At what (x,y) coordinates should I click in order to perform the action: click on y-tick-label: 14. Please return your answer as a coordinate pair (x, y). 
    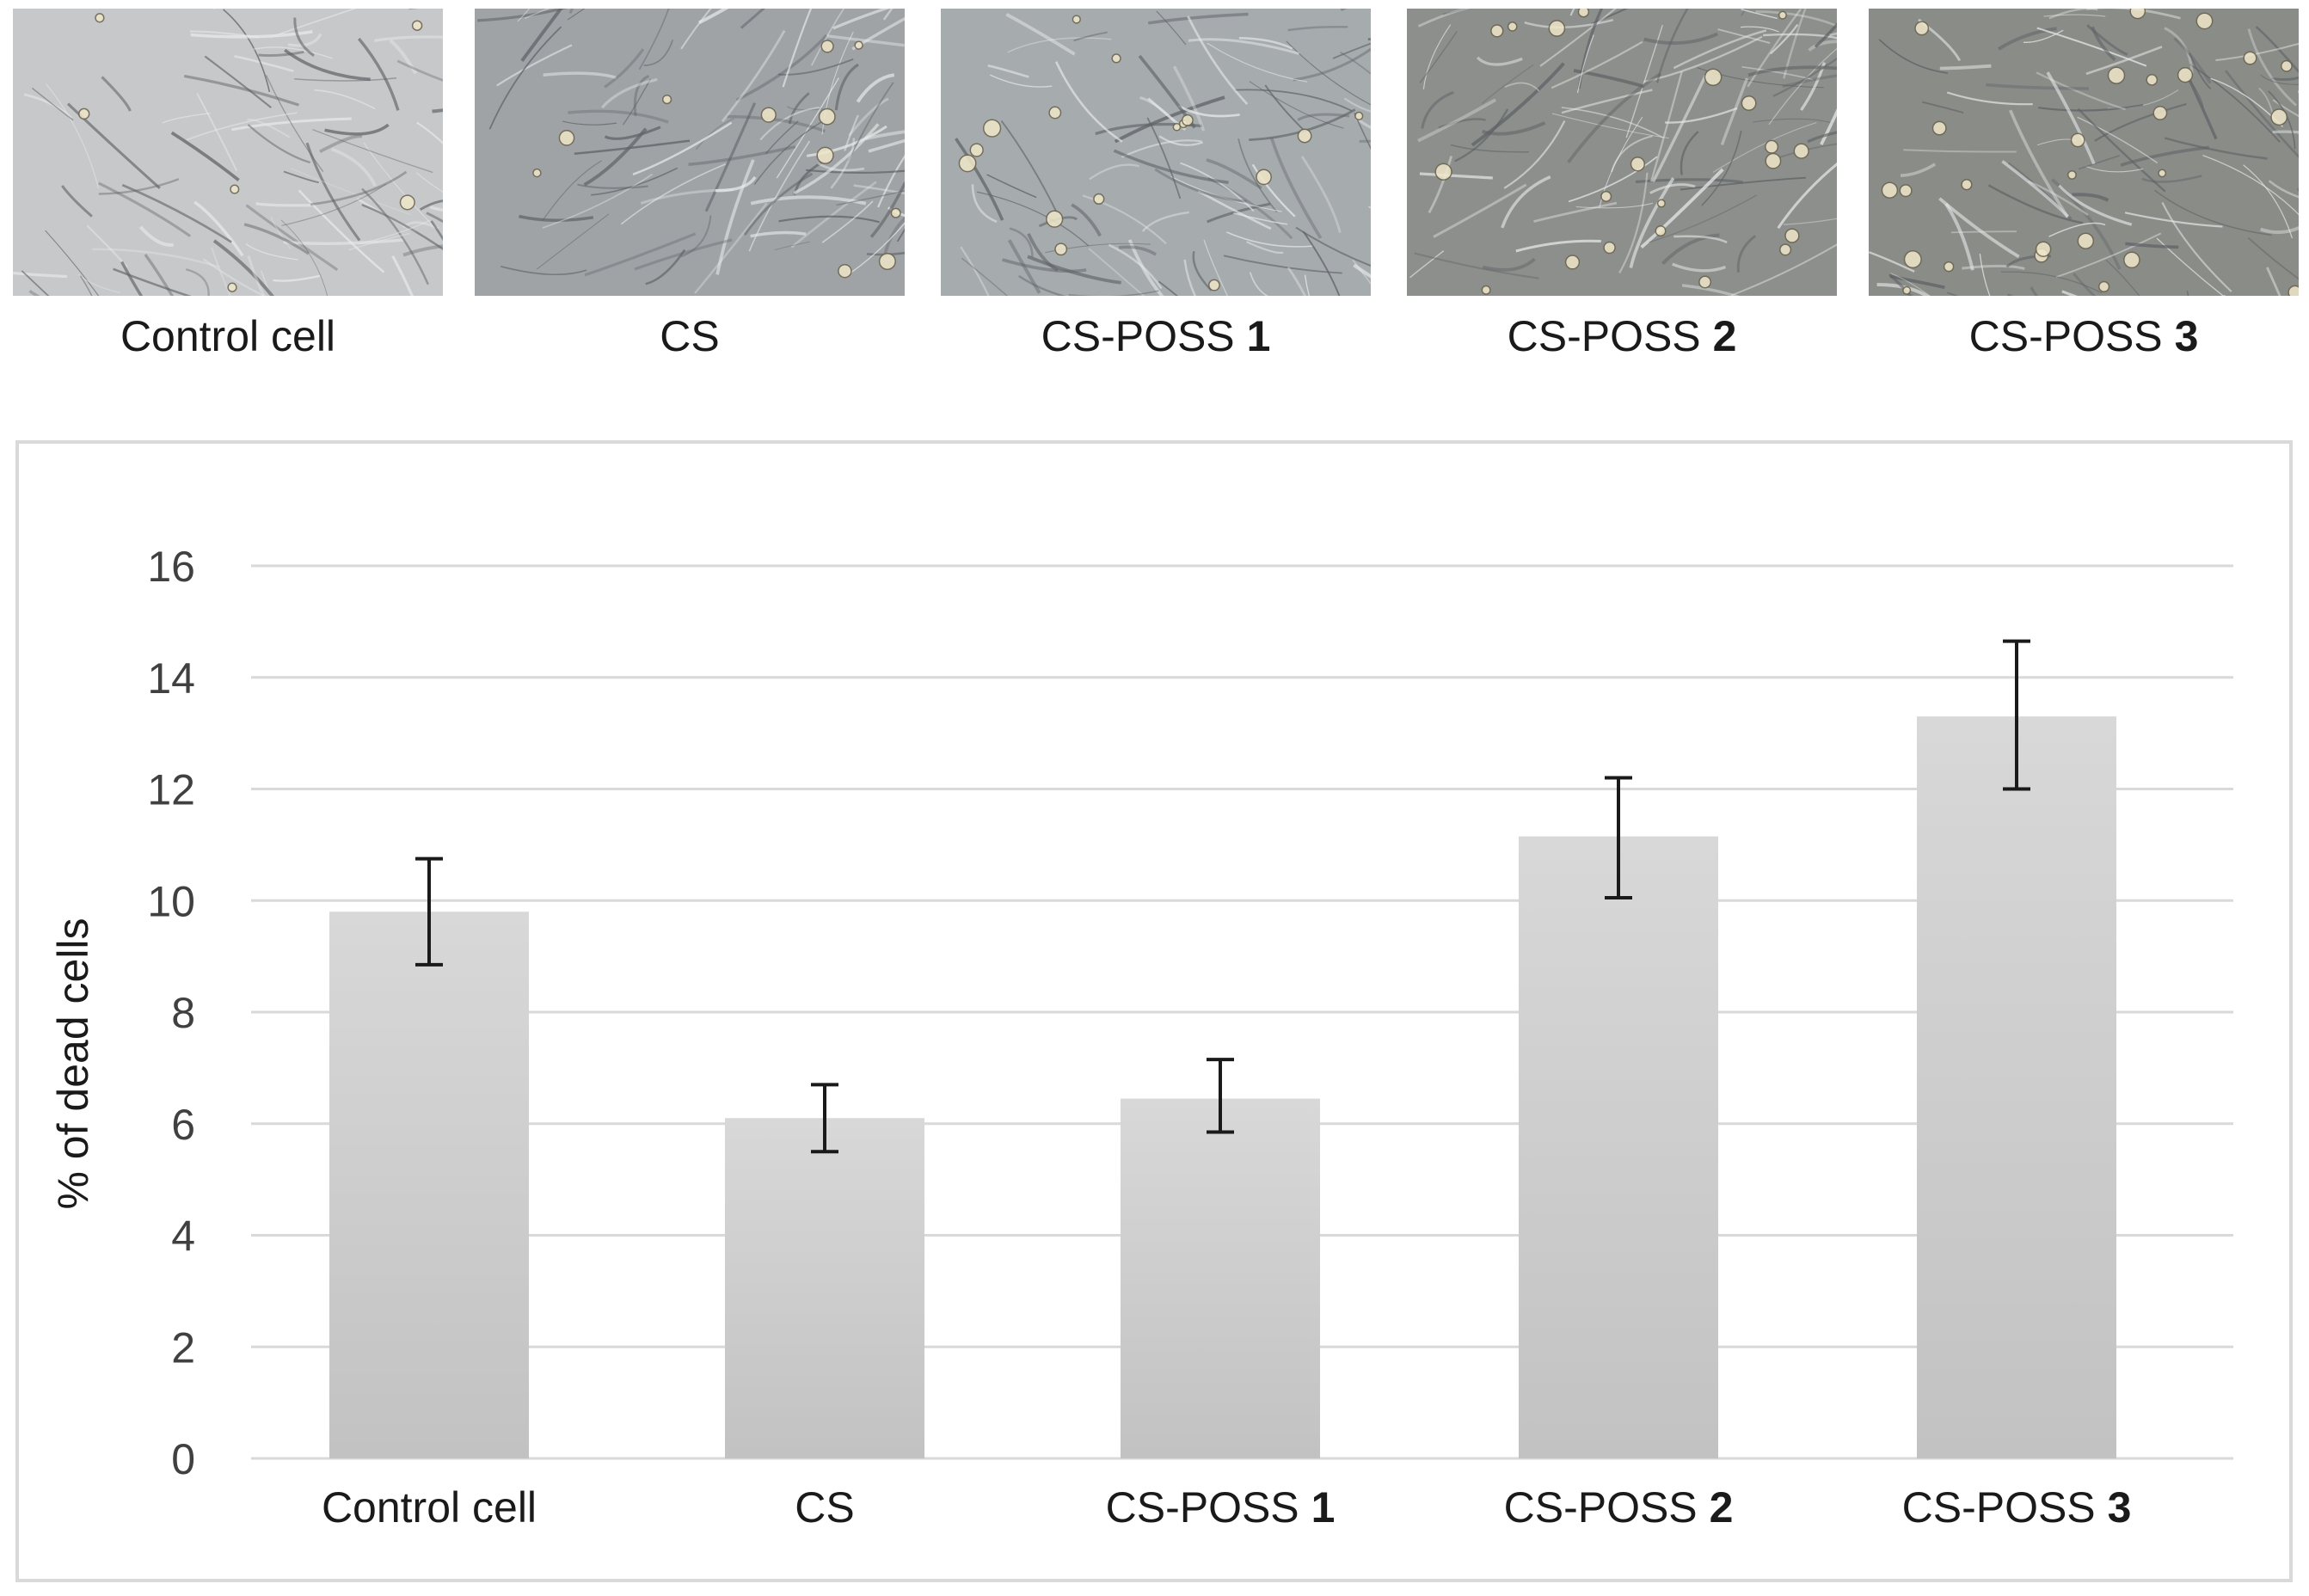
    Looking at the image, I should click on (171, 678).